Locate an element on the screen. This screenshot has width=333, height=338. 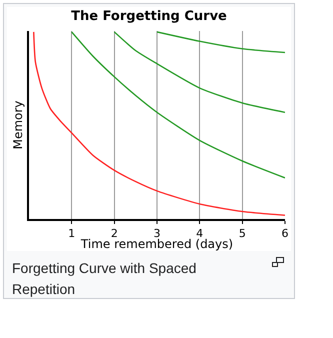
x-tick-label: 4 is located at coordinates (200, 233).